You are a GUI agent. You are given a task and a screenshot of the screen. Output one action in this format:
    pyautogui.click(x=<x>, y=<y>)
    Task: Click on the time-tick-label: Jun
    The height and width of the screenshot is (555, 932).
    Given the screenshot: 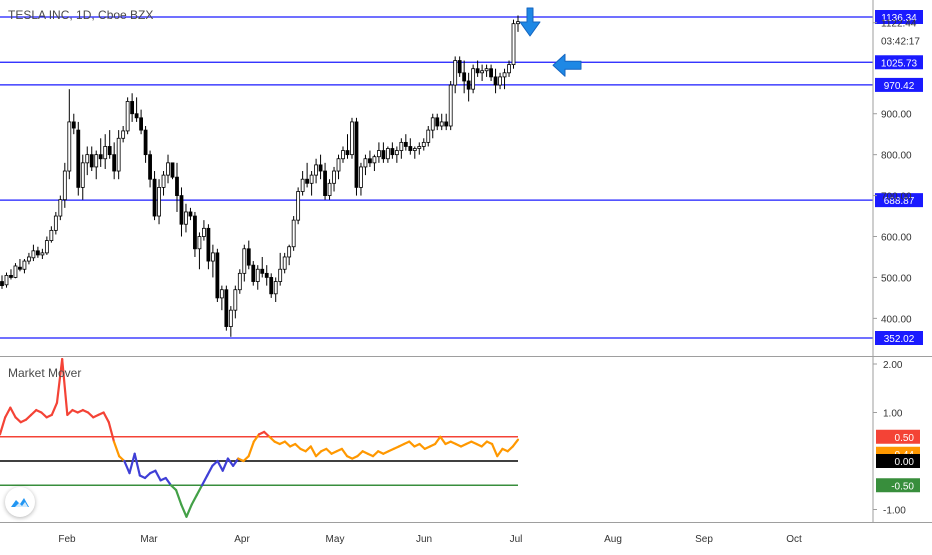 What is the action you would take?
    pyautogui.click(x=424, y=539)
    